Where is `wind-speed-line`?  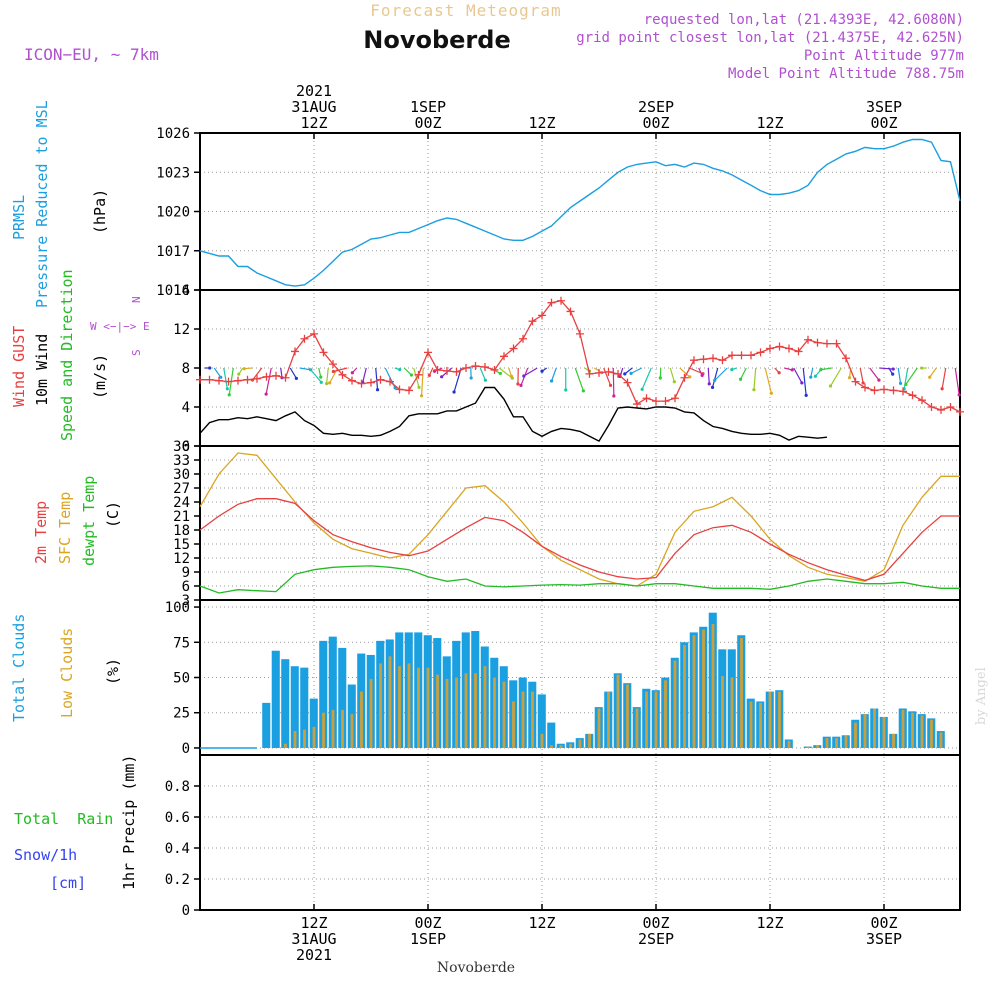 wind-speed-line is located at coordinates (513, 414).